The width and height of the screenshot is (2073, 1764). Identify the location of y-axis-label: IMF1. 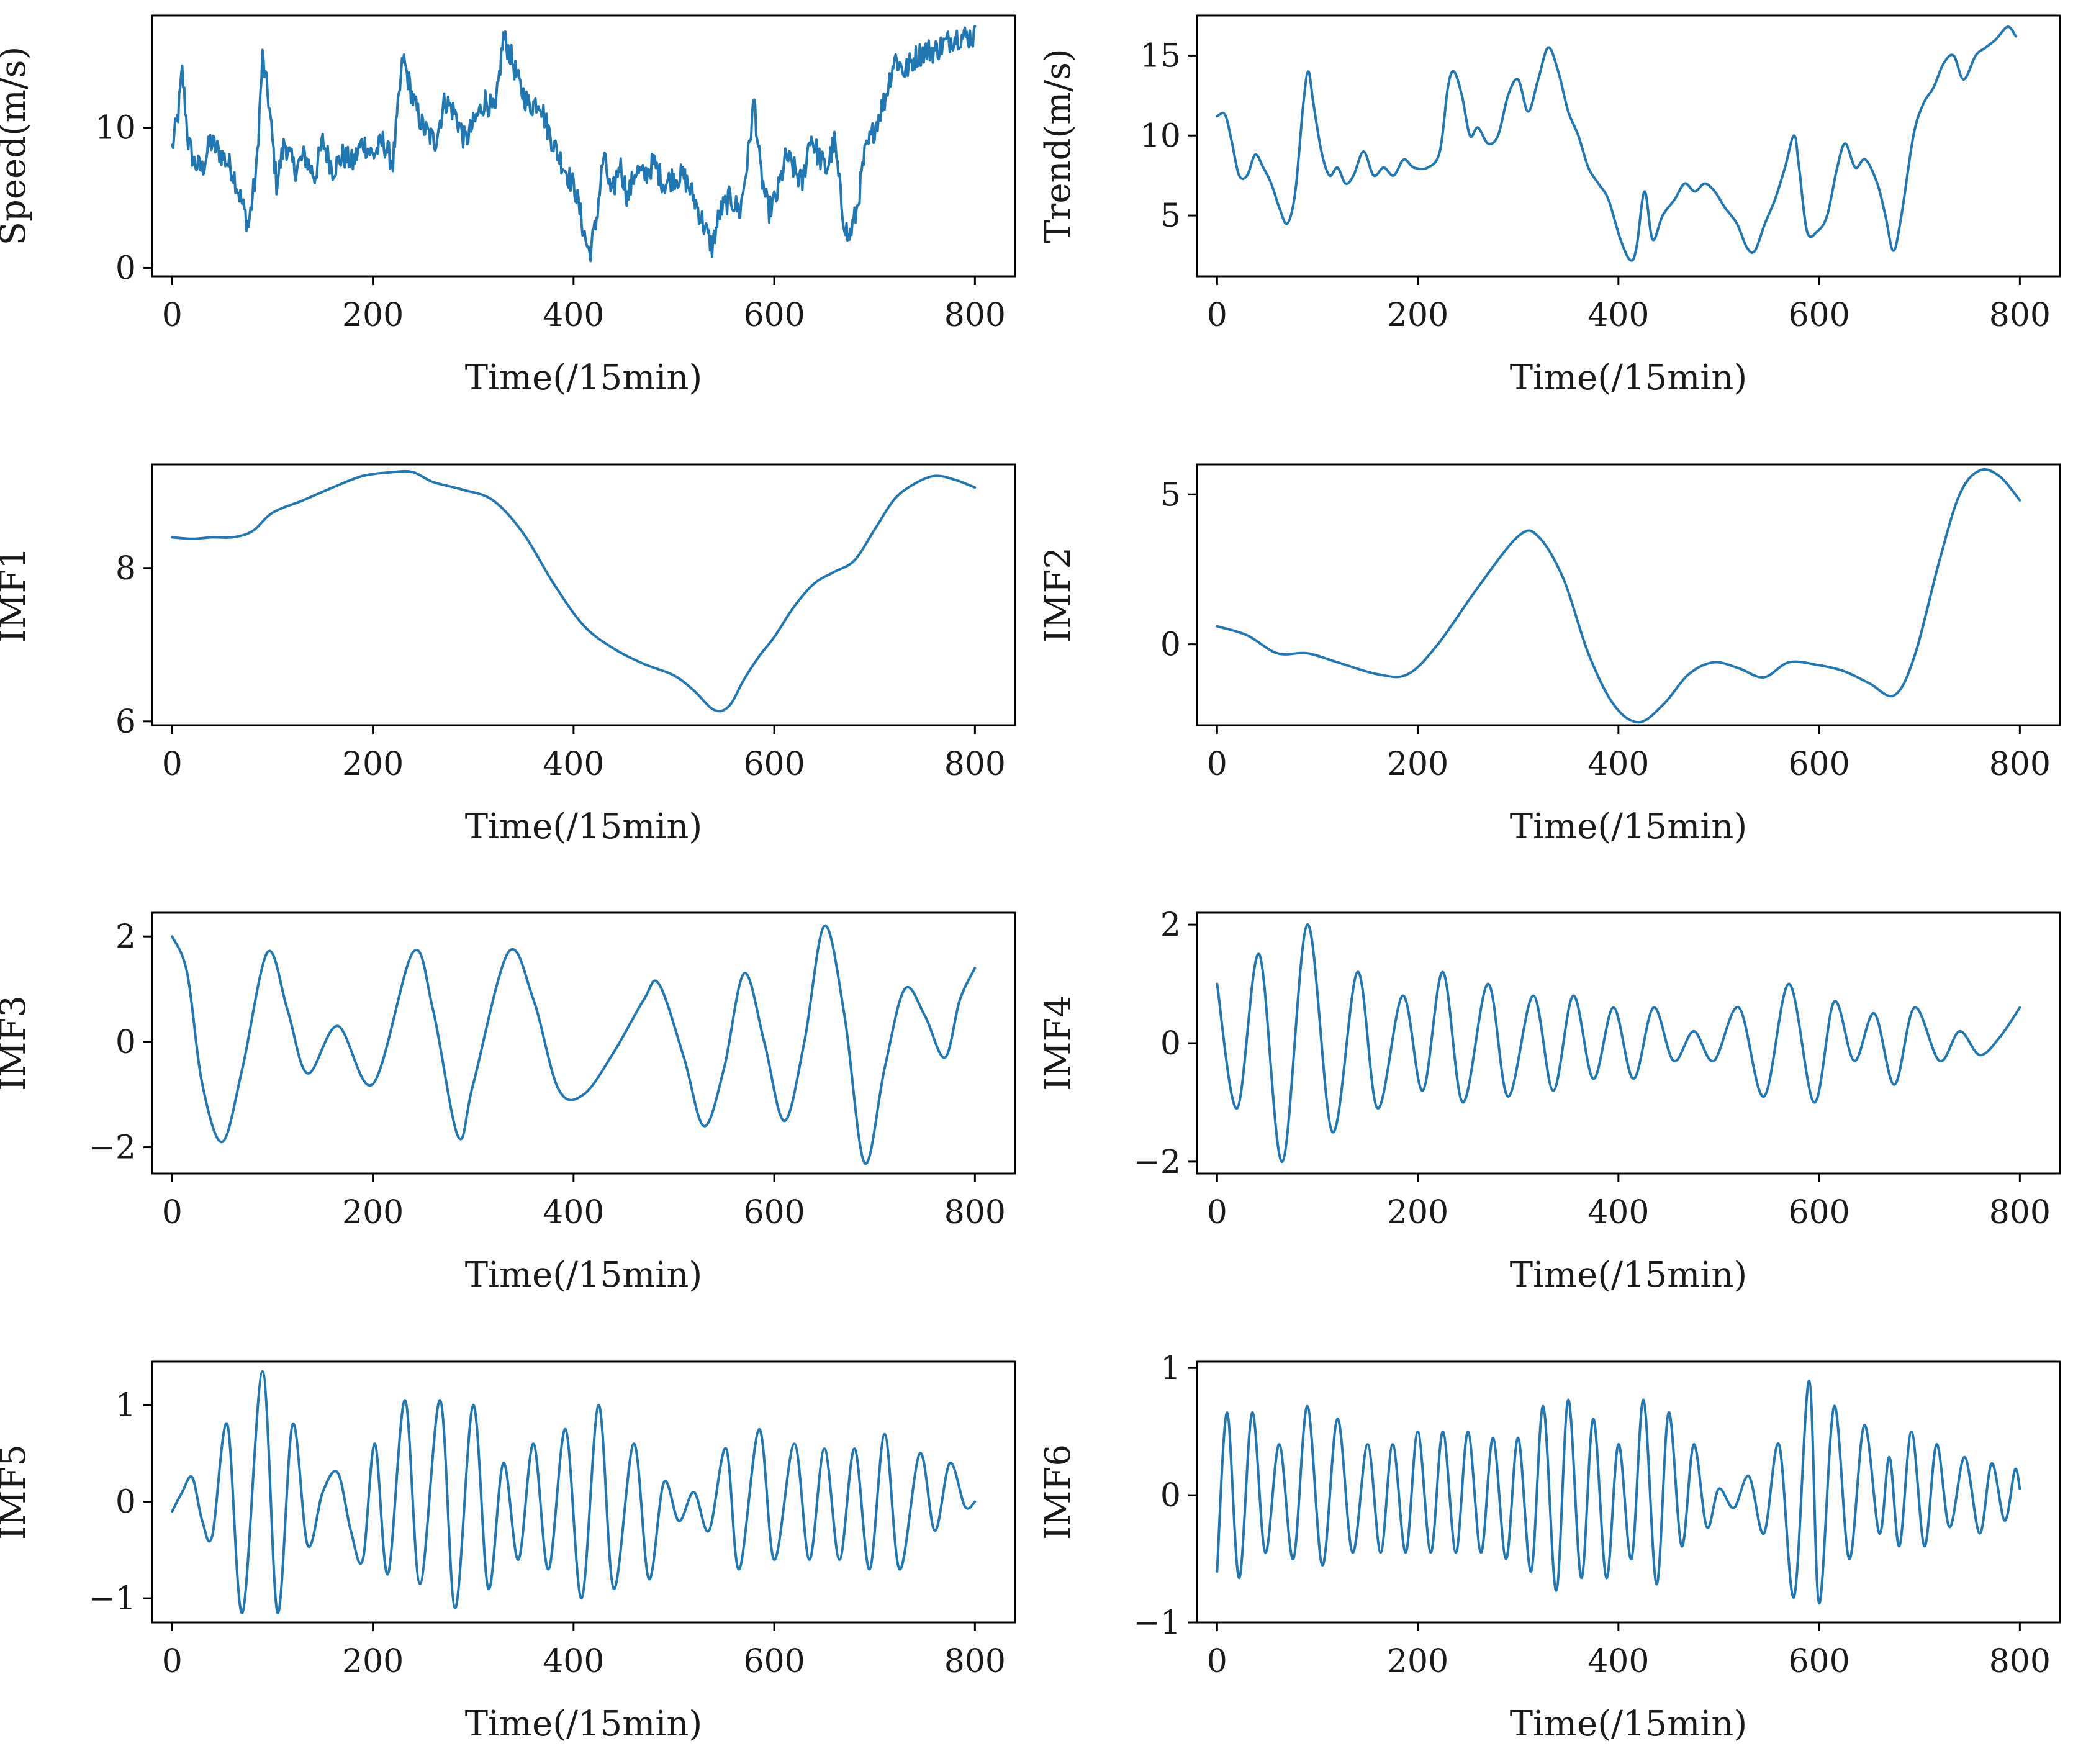
(17, 595).